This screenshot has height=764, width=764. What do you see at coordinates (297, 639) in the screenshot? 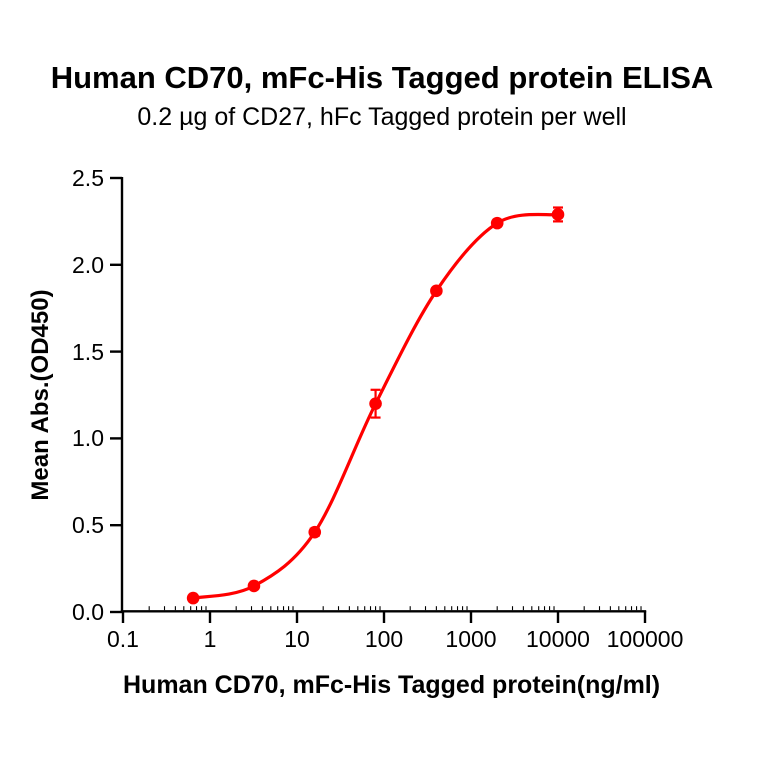
I see `x-tick-label: 10` at bounding box center [297, 639].